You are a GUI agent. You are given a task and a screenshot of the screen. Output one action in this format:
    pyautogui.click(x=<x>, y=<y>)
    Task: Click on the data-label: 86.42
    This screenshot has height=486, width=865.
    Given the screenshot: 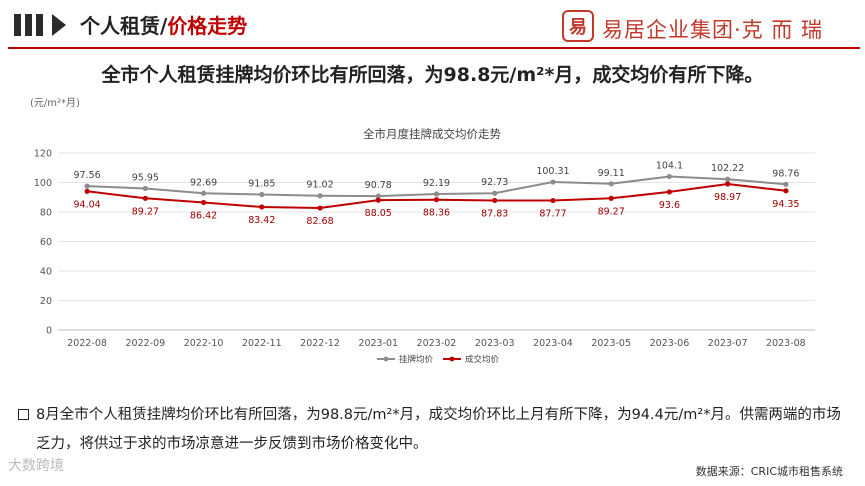 What is the action you would take?
    pyautogui.click(x=203, y=216)
    